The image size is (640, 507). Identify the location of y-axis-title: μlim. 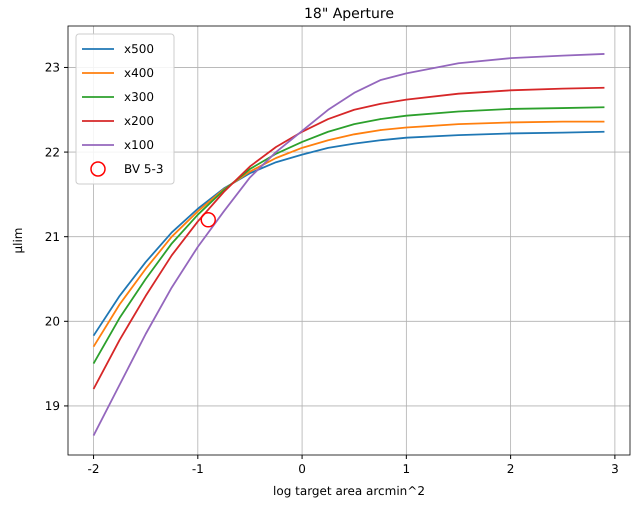
(18, 241).